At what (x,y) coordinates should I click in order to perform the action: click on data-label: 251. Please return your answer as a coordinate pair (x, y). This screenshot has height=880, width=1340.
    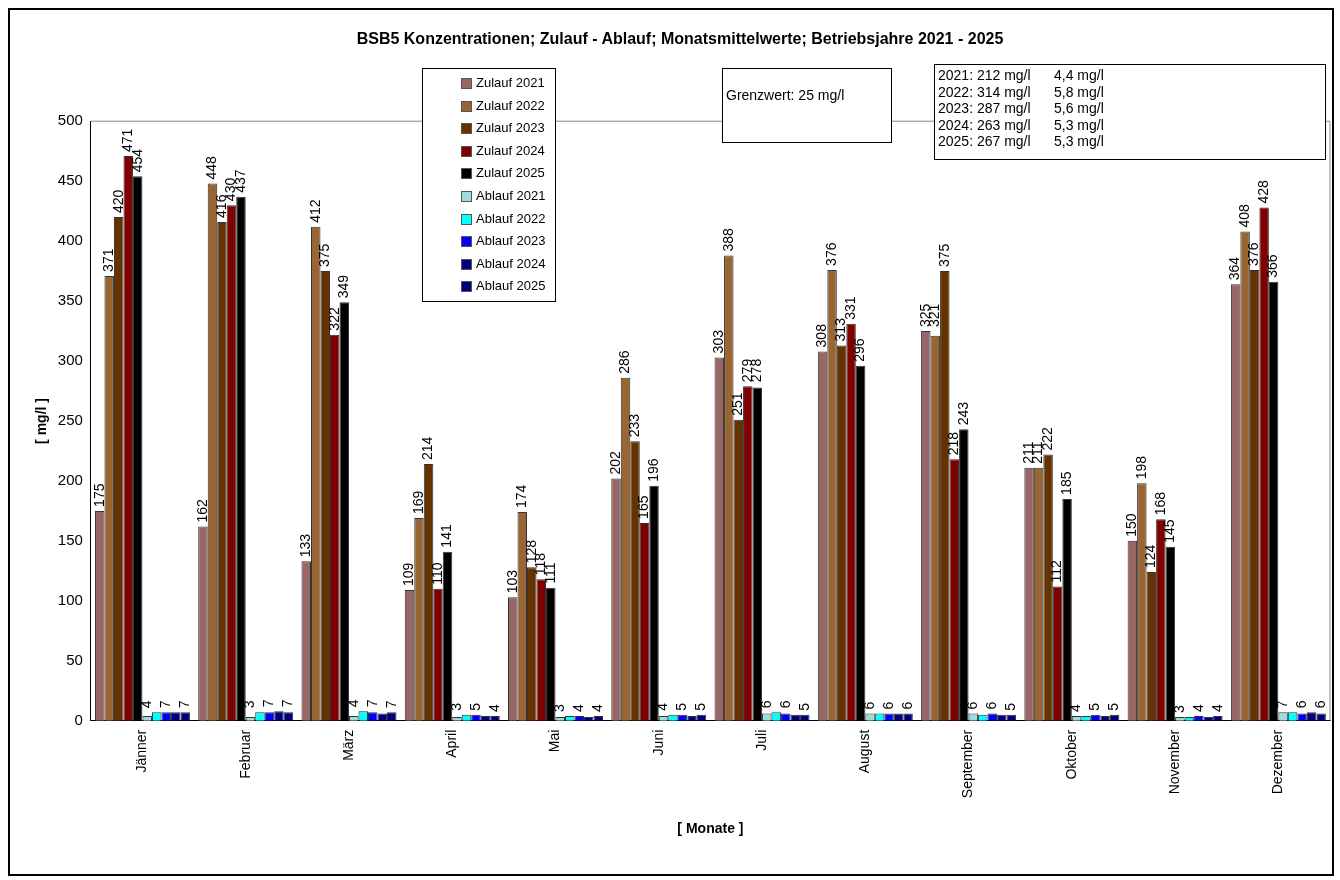
    Looking at the image, I should click on (737, 404).